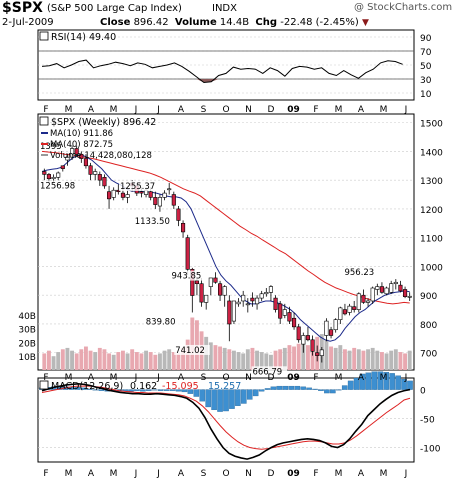  What do you see at coordinates (319, 22) in the screenshot?
I see `chg-value: -22.48 (-2.45%)` at bounding box center [319, 22].